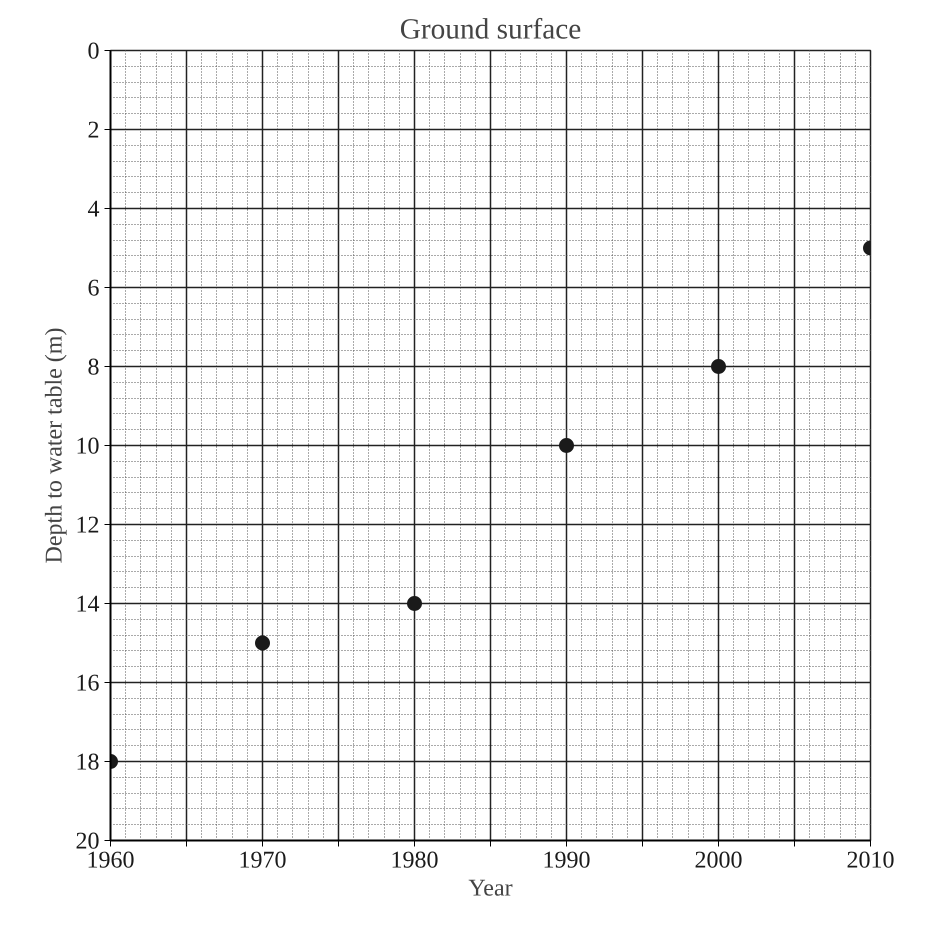 The width and height of the screenshot is (926, 936). What do you see at coordinates (94, 367) in the screenshot?
I see `y-tick-label: 8` at bounding box center [94, 367].